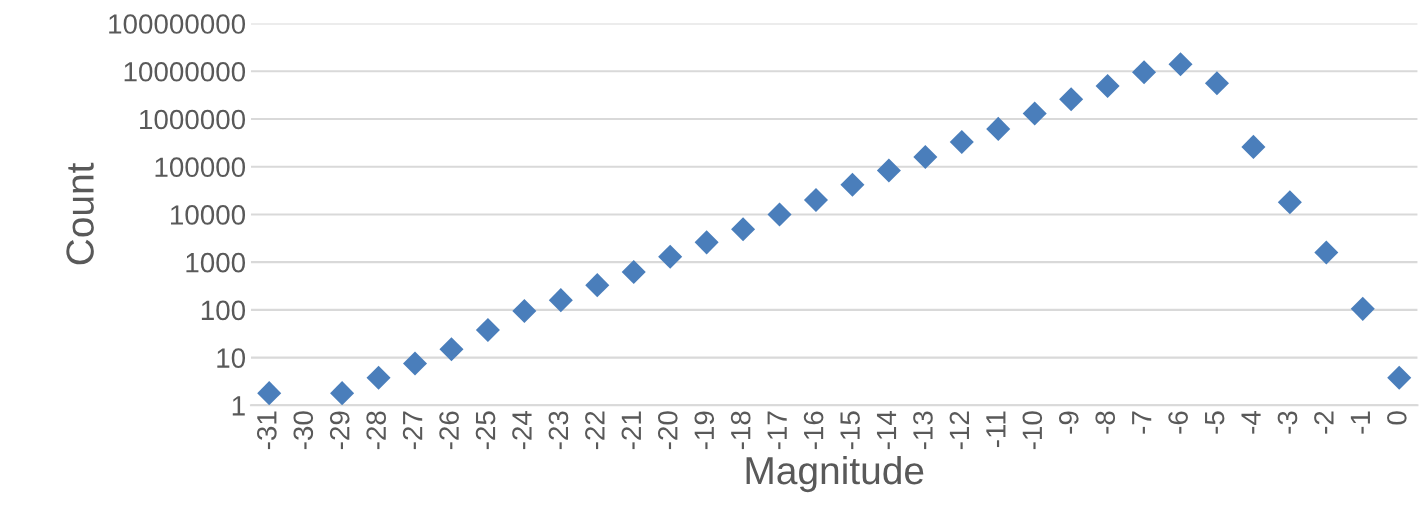 This screenshot has width=1426, height=523. What do you see at coordinates (485, 430) in the screenshot?
I see `x-tick-label: -25` at bounding box center [485, 430].